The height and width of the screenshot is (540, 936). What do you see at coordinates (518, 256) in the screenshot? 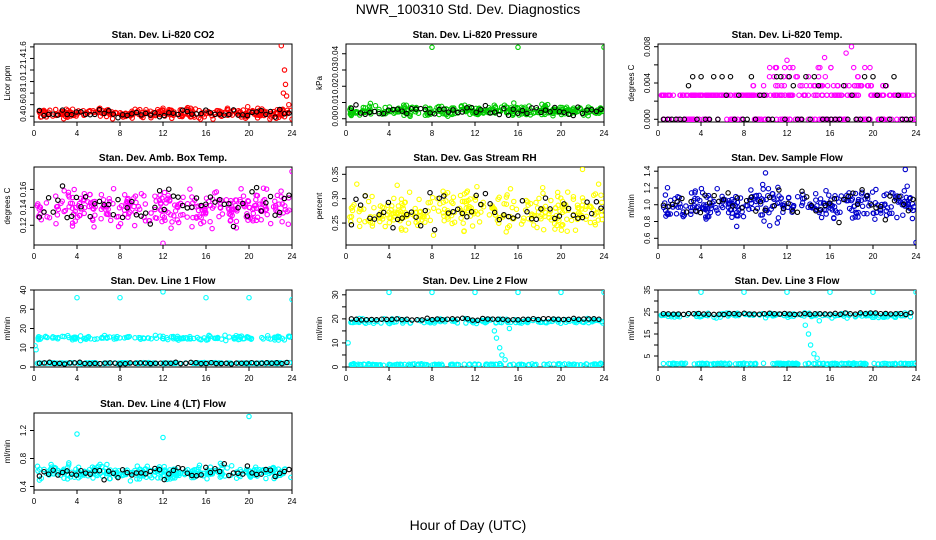
I see `x-tick-label: 16` at bounding box center [518, 256].